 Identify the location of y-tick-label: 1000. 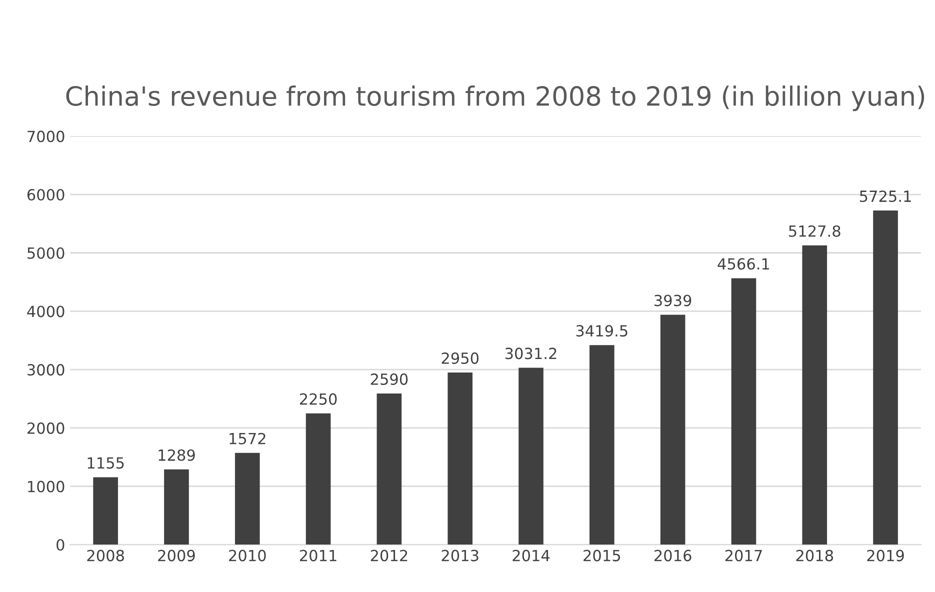
(46, 486).